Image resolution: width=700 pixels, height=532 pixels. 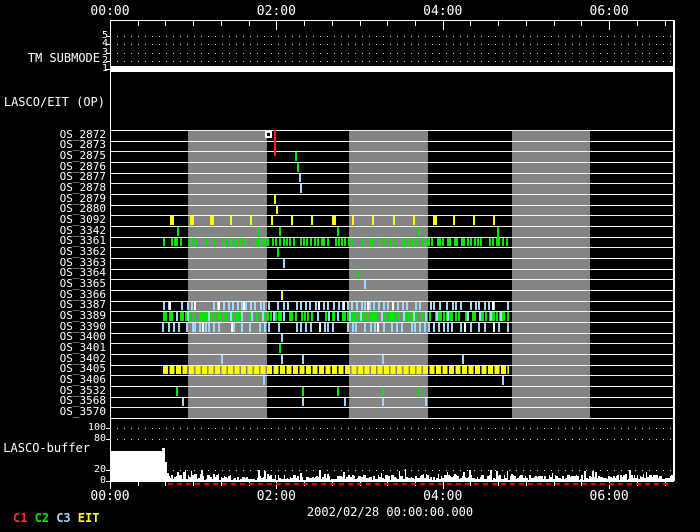 What do you see at coordinates (104, 60) in the screenshot?
I see `tm-ytick-label: 2` at bounding box center [104, 60].